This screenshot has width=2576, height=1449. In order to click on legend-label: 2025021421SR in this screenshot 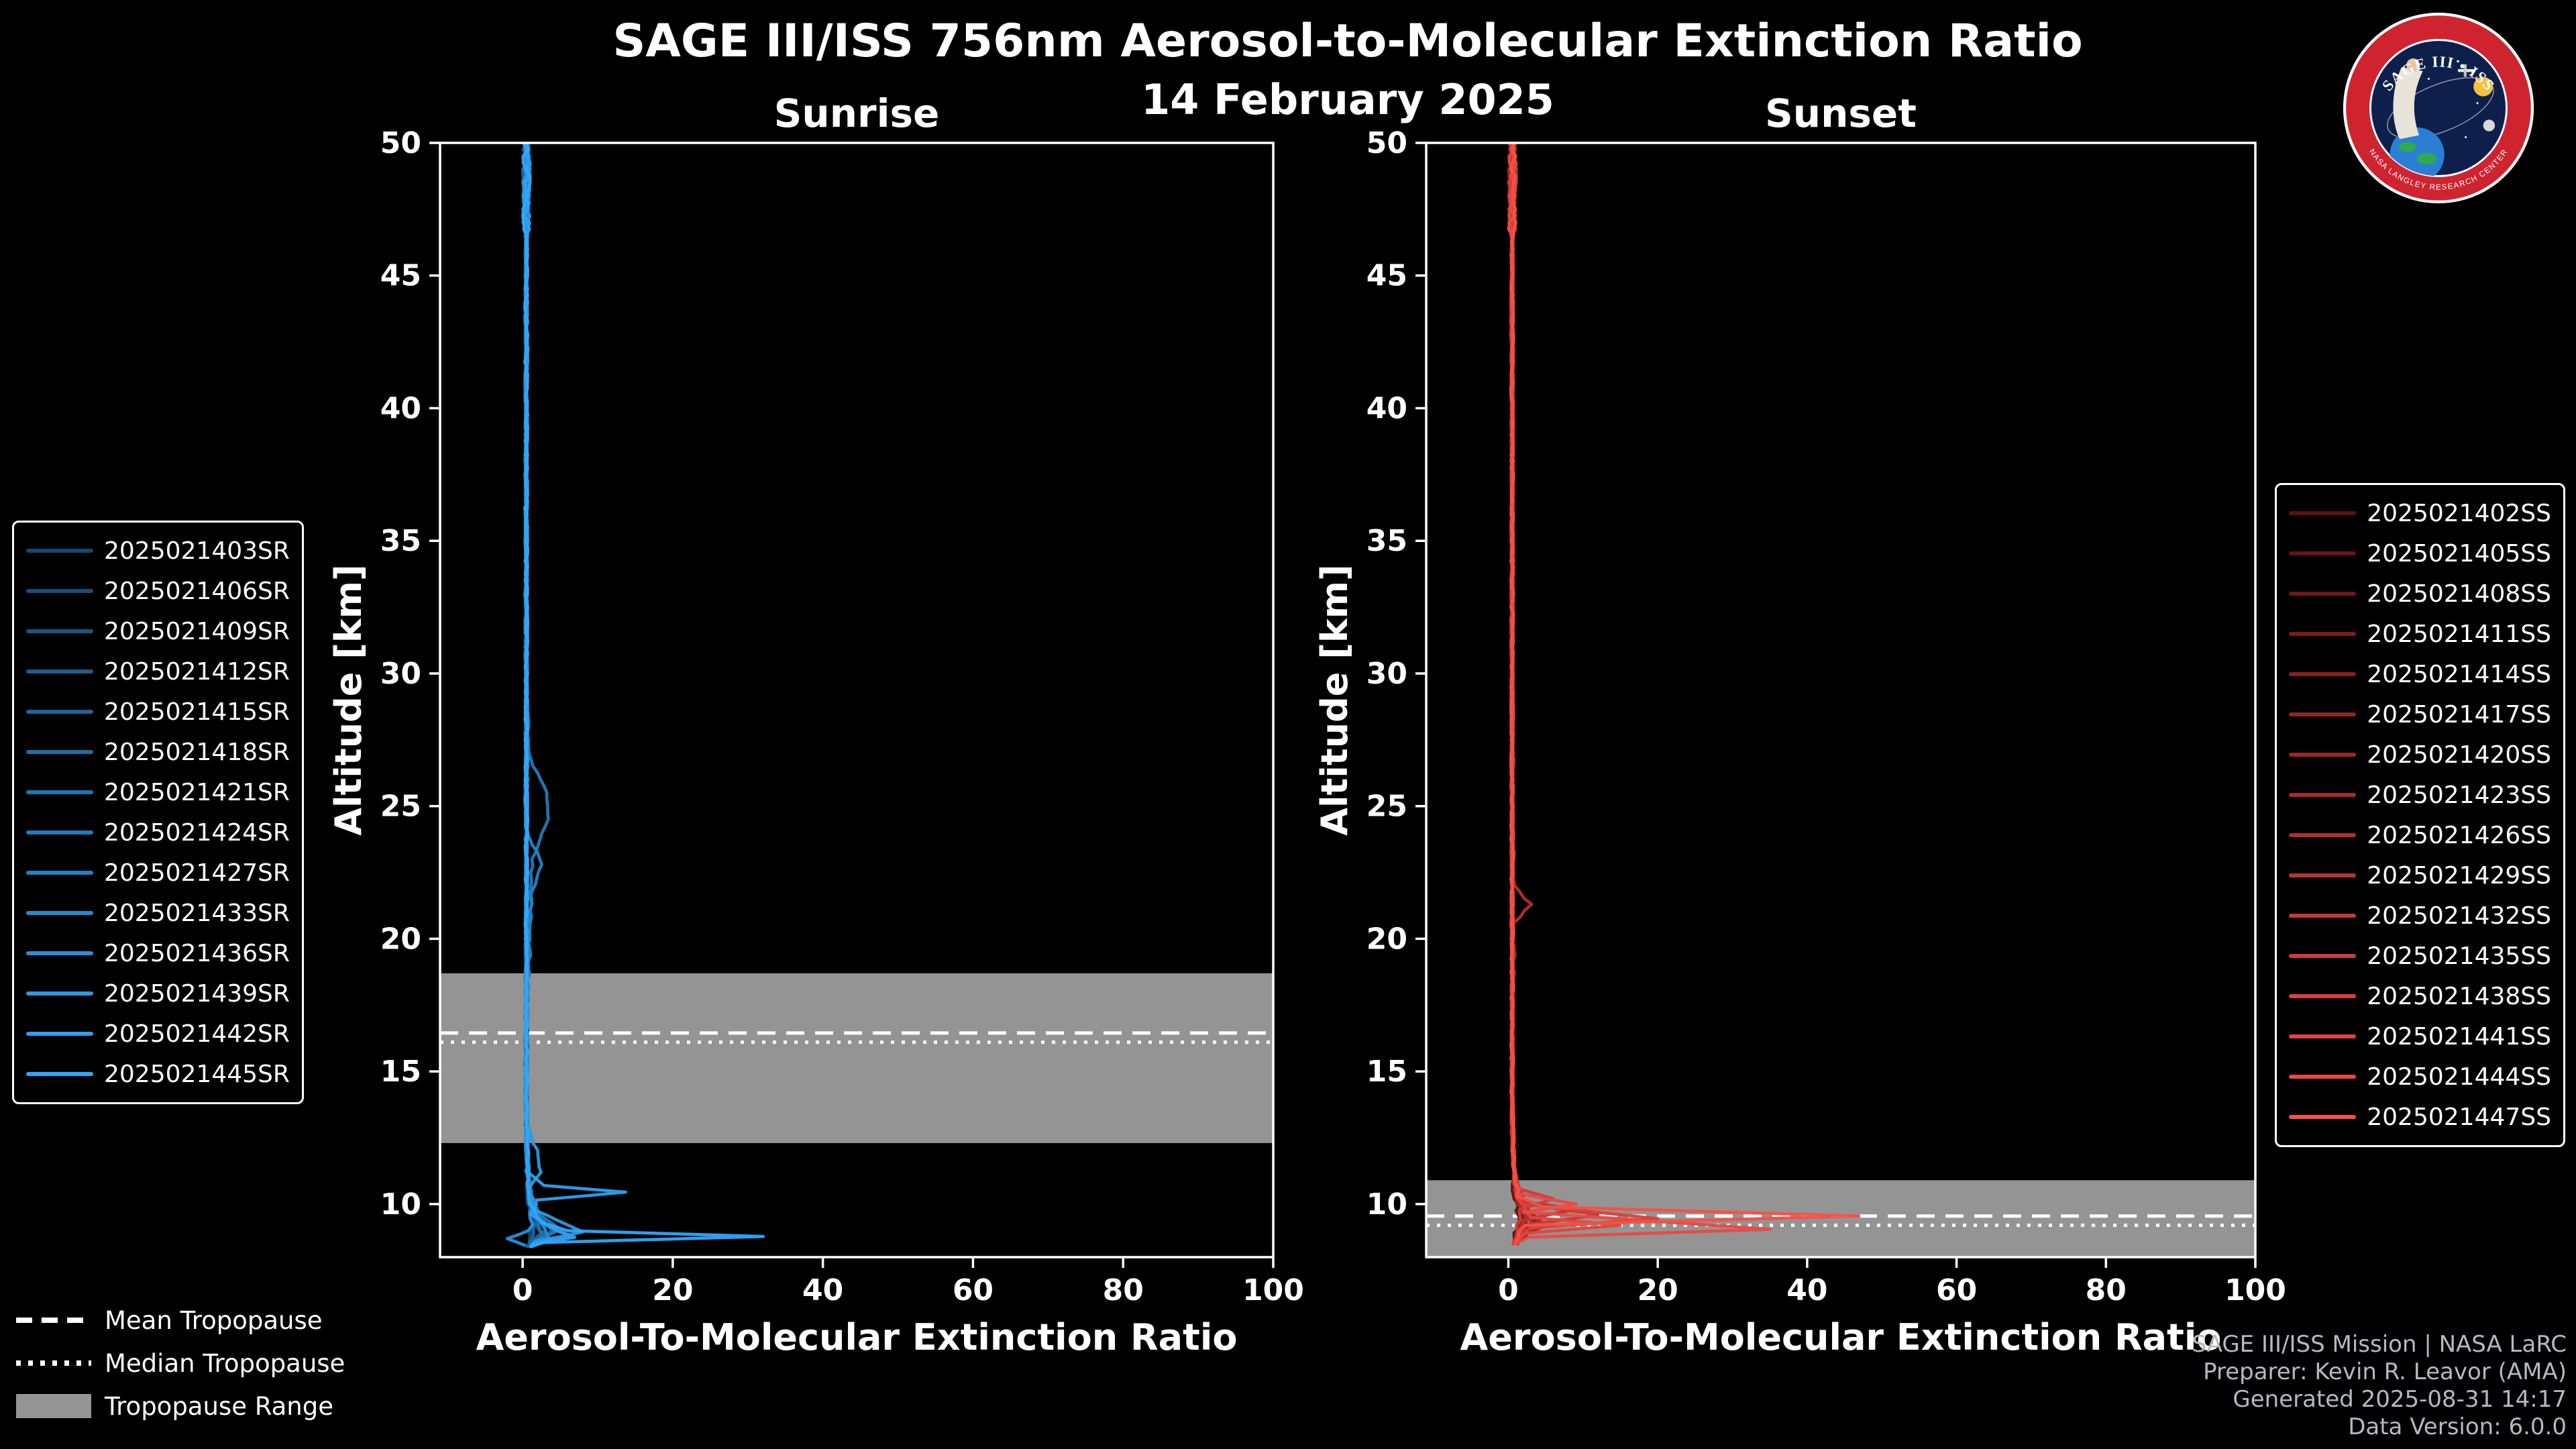, I will do `click(197, 792)`.